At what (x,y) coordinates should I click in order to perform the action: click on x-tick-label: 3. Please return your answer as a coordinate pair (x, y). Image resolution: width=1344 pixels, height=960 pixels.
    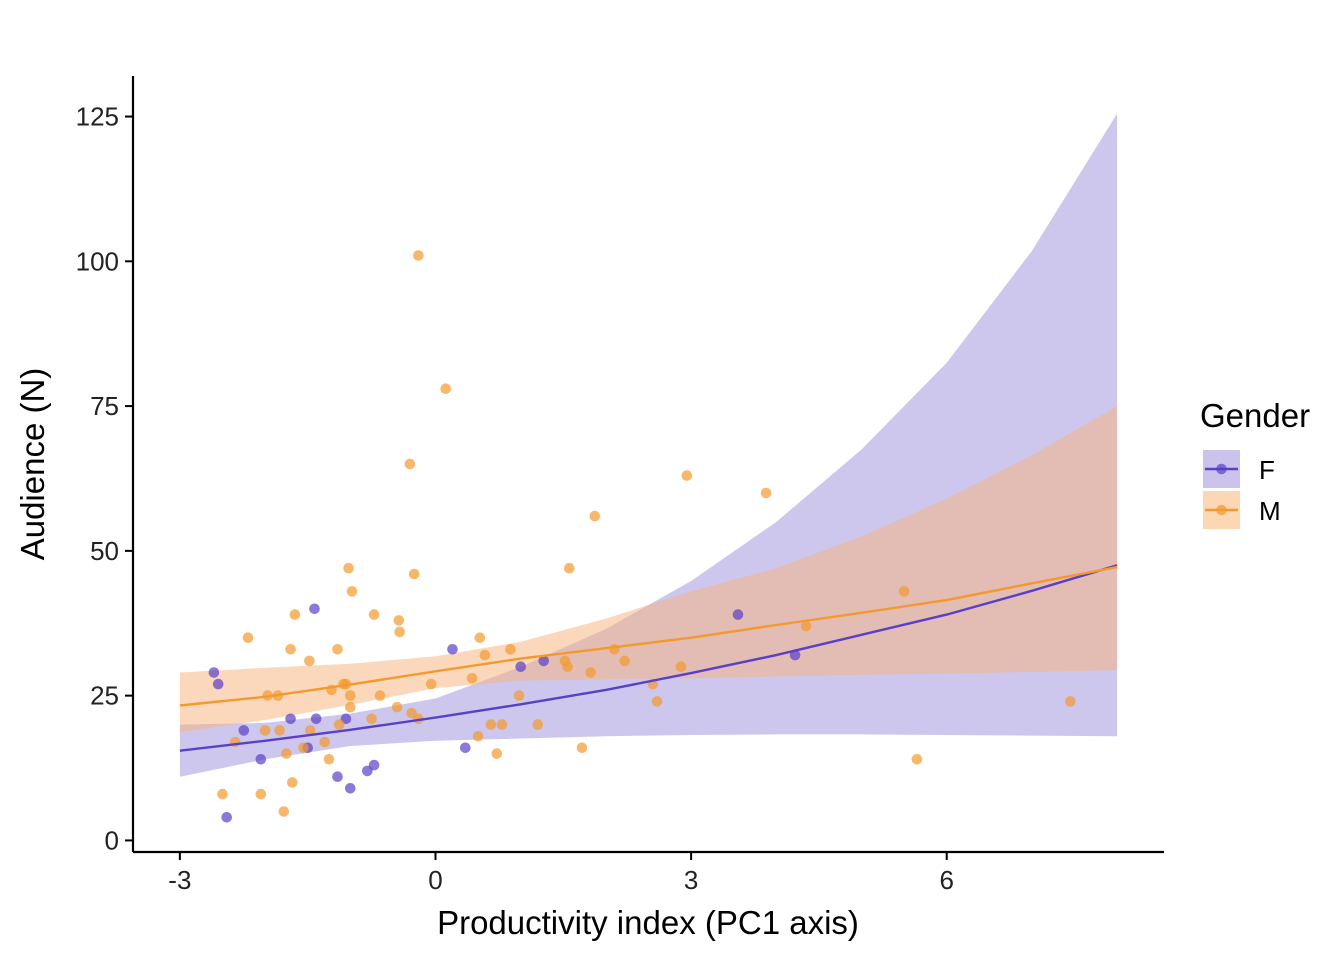
    Looking at the image, I should click on (691, 880).